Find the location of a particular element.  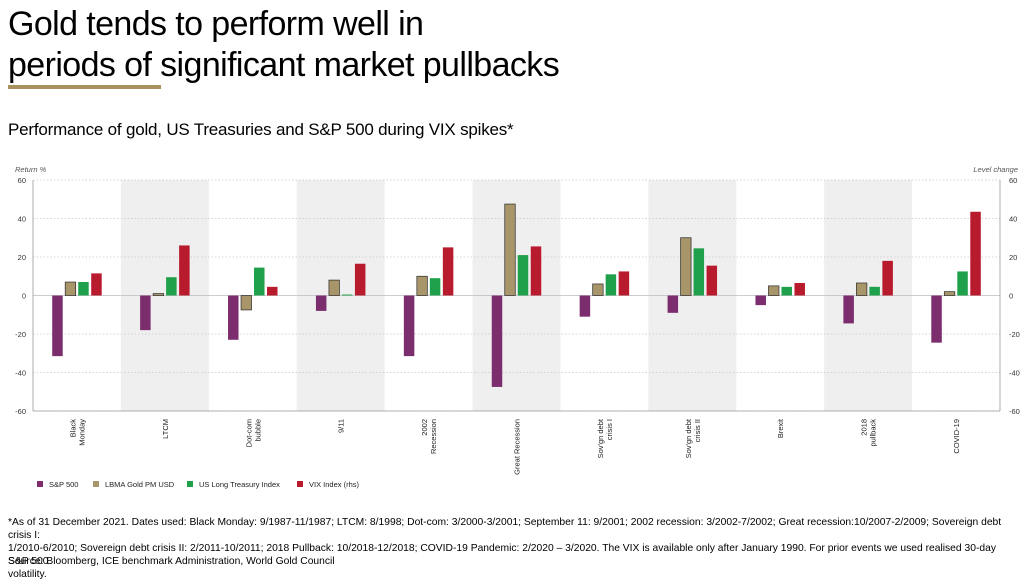

x-category-label: 2018pullback is located at coordinates (869, 433).